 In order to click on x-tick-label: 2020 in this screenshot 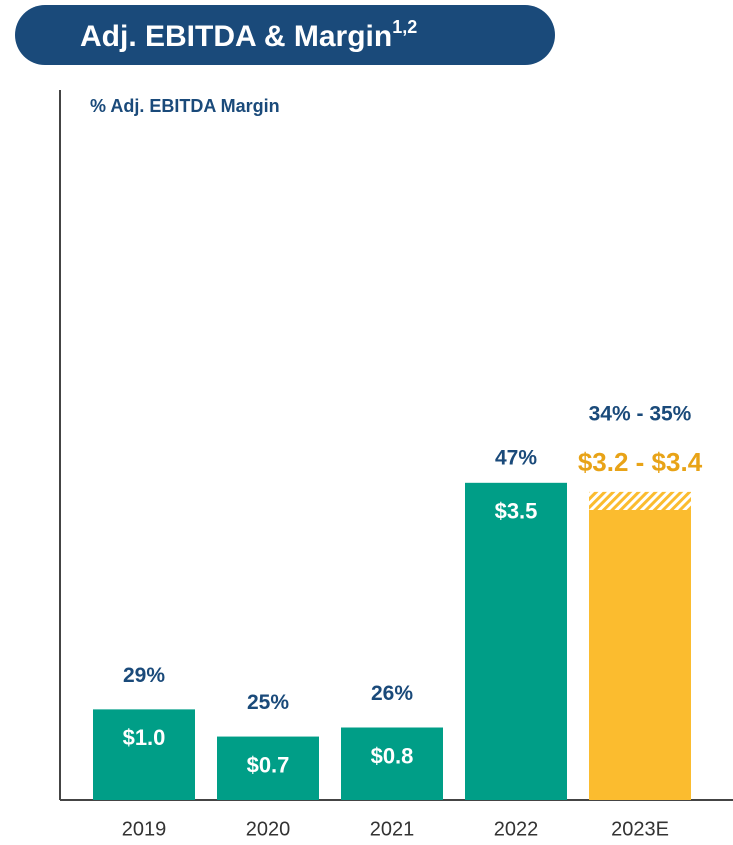, I will do `click(268, 829)`.